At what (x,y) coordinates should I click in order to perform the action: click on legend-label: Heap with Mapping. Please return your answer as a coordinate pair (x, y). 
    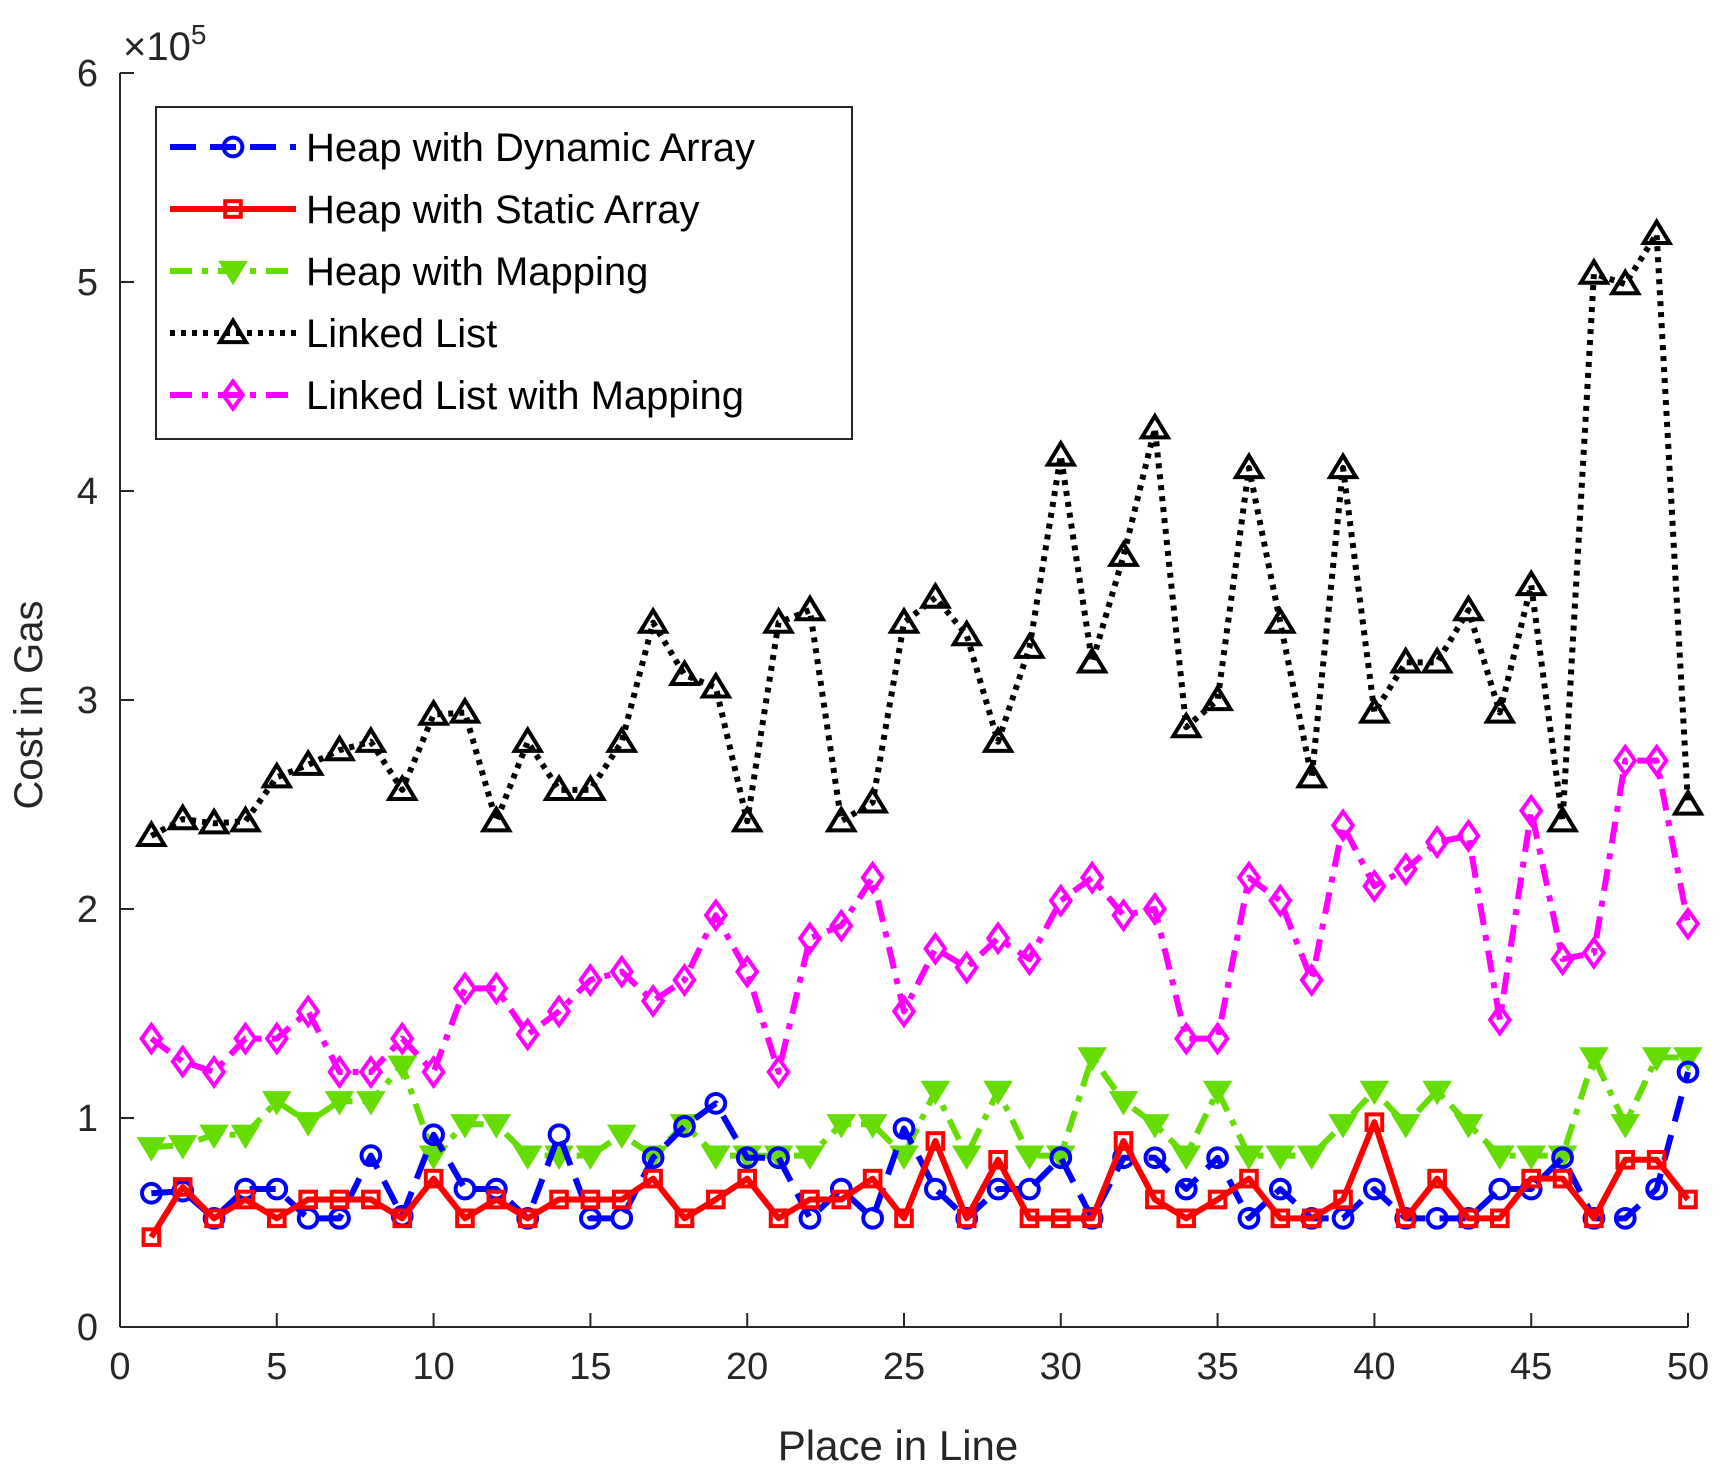
    Looking at the image, I should click on (477, 272).